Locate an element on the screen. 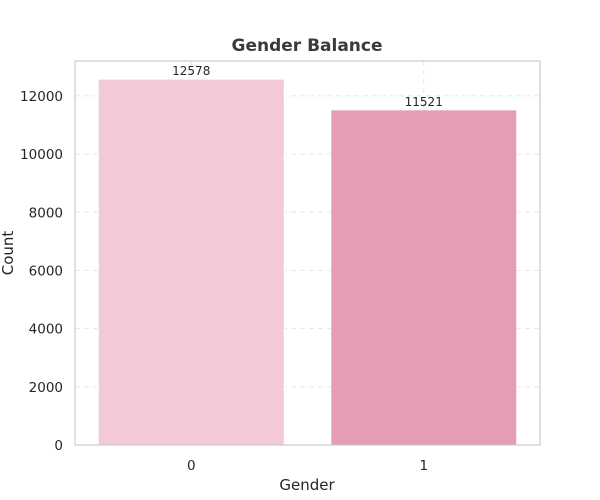 The height and width of the screenshot is (500, 600). y-tick-label: 10000 is located at coordinates (41, 155).